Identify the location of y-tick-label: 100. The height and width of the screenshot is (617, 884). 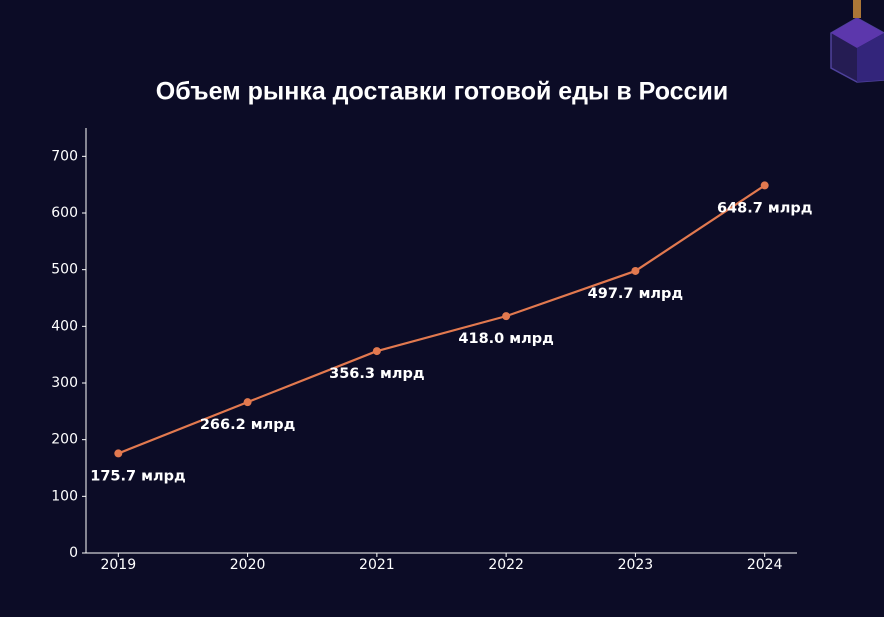
(64, 496).